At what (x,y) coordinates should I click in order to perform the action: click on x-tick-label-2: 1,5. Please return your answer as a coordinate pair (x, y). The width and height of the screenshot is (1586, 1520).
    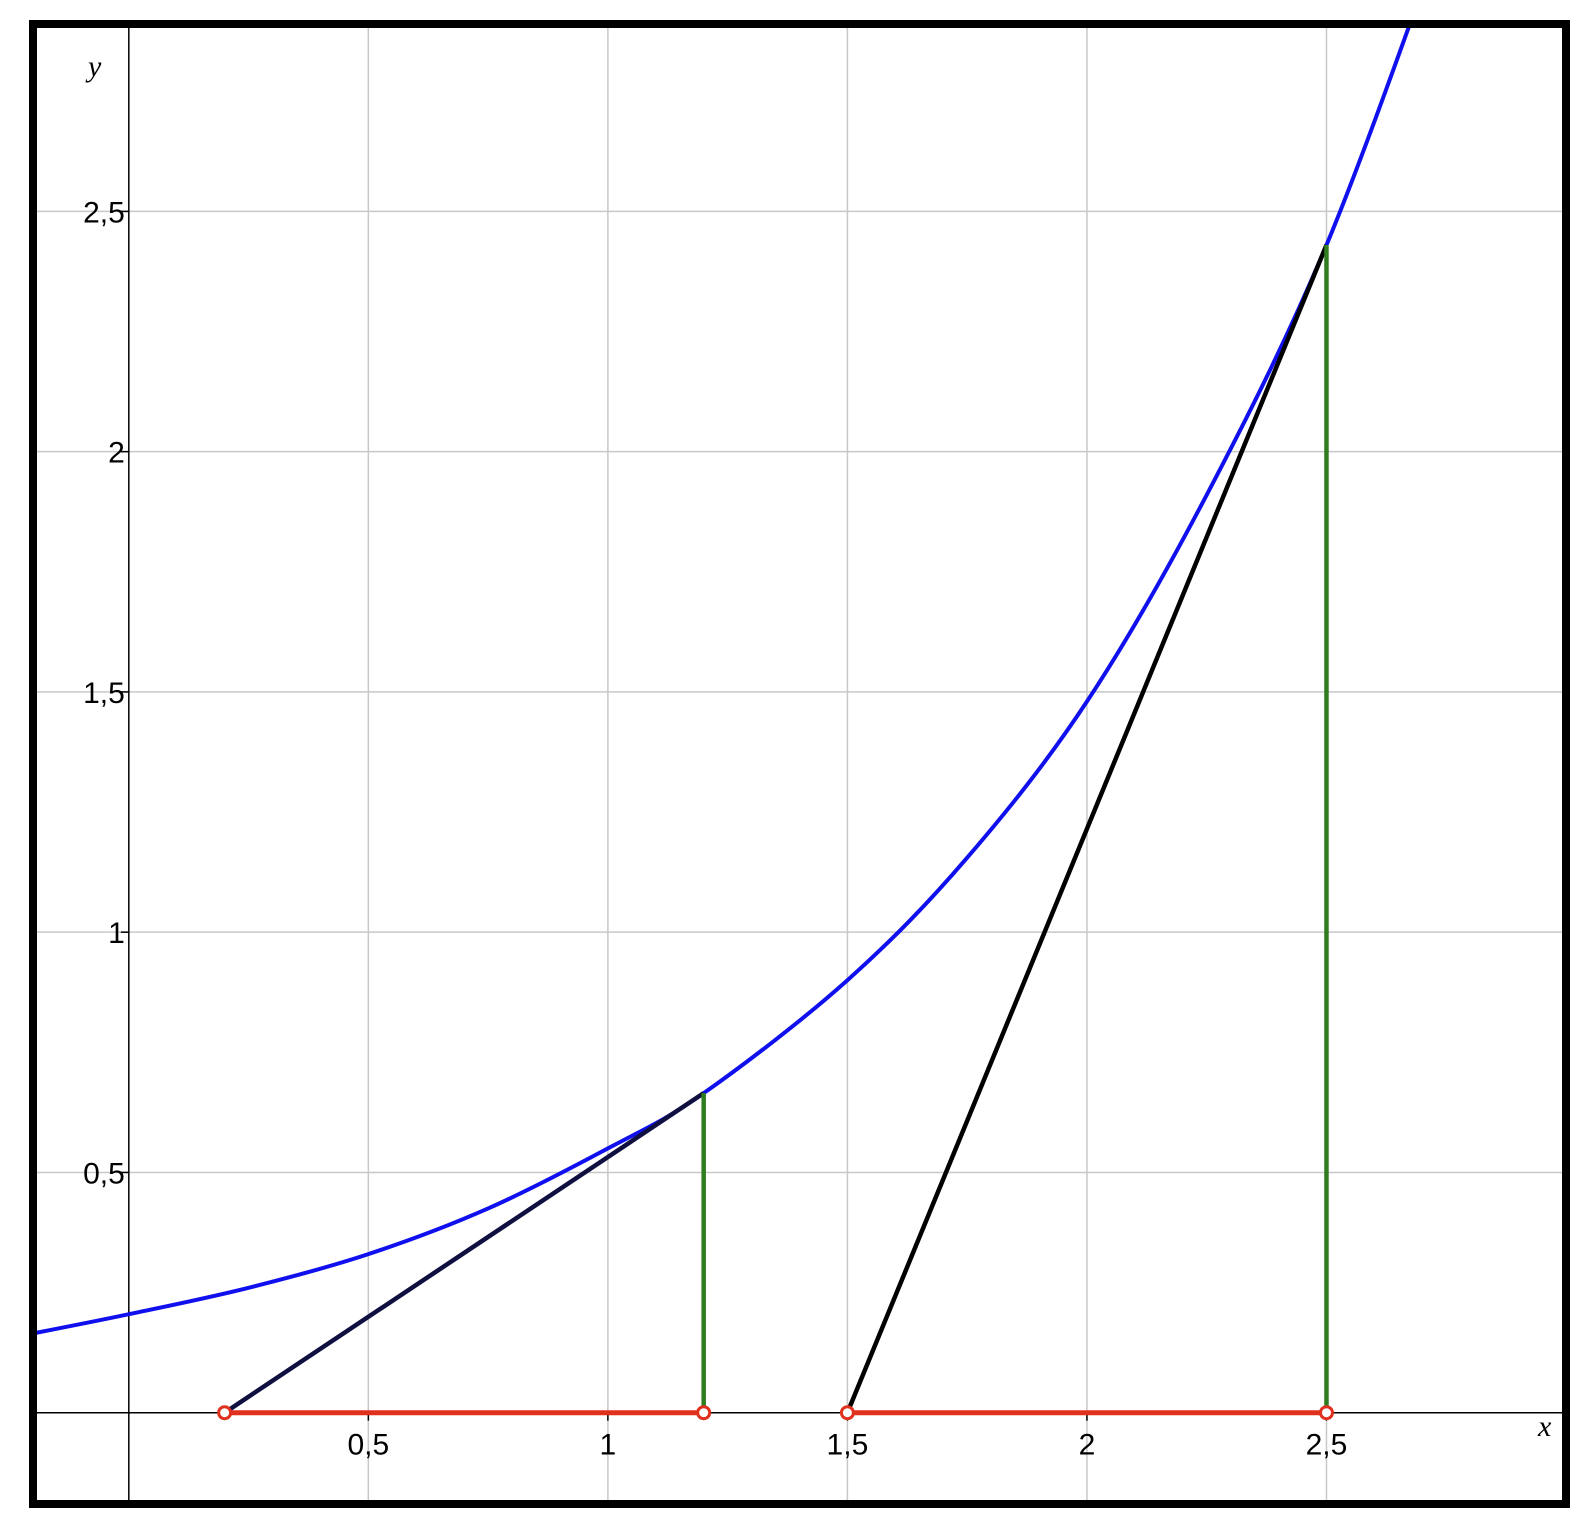
    Looking at the image, I should click on (848, 1445).